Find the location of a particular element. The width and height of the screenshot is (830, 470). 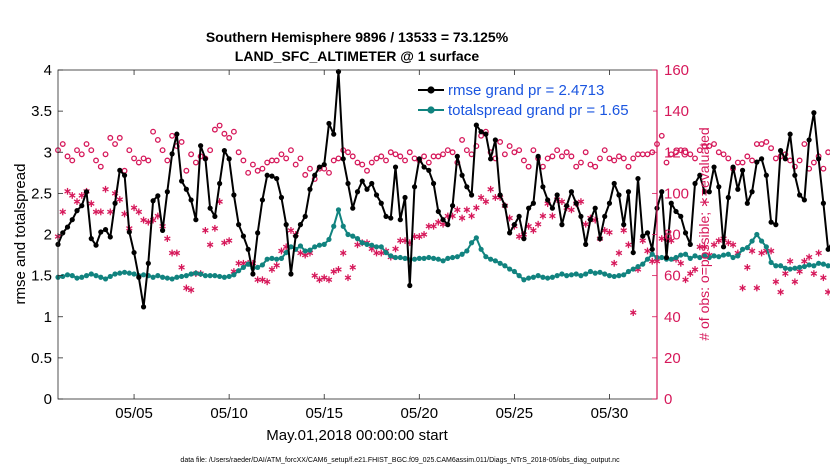

y-tick-label-left: 3 is located at coordinates (48, 152).